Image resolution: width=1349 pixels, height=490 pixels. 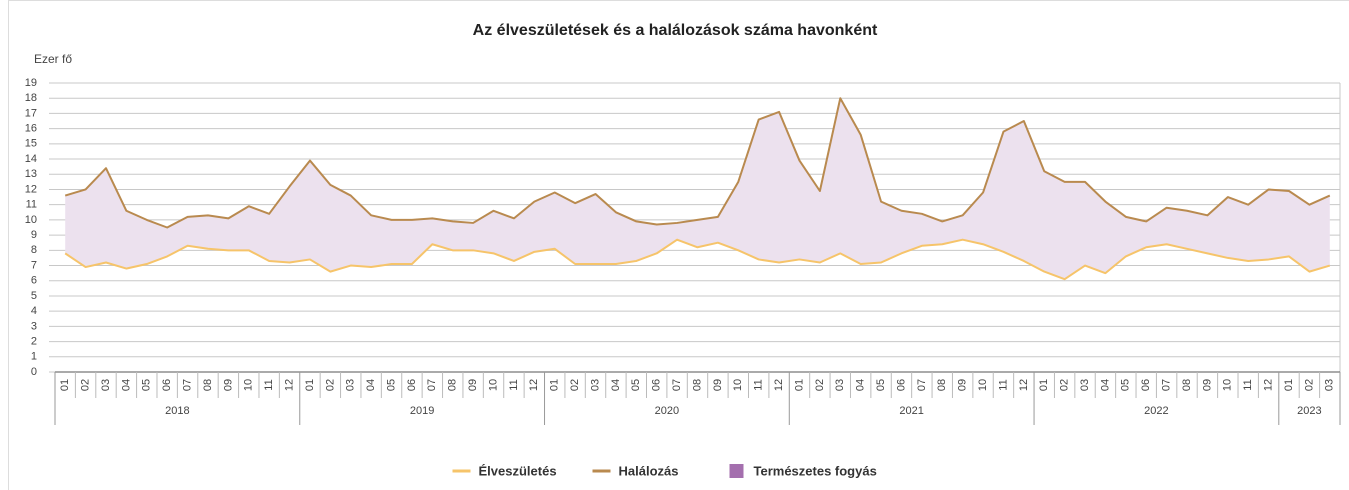 What do you see at coordinates (34, 311) in the screenshot?
I see `y-tick-label: 4` at bounding box center [34, 311].